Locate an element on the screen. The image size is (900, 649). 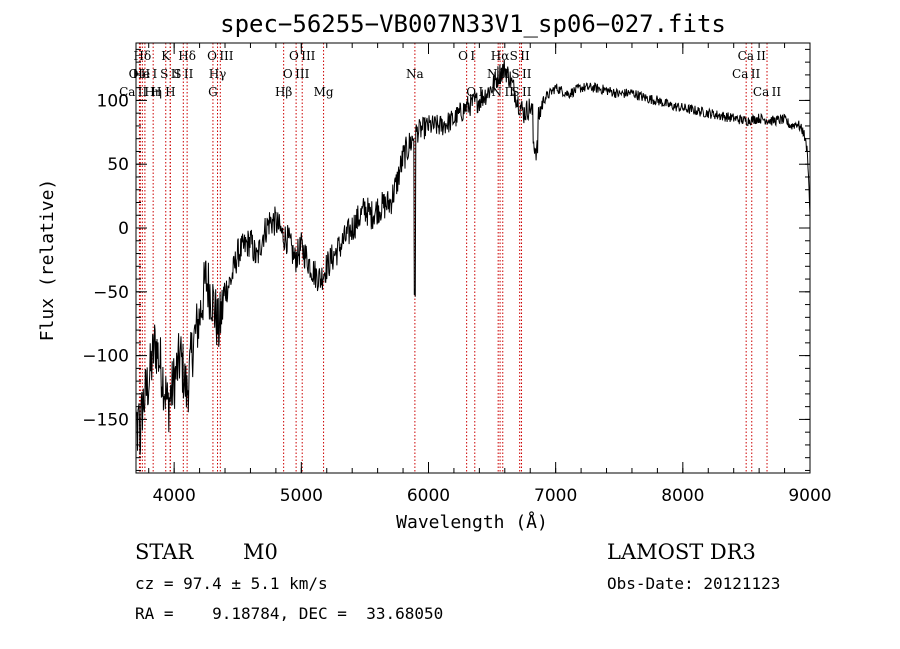
line-label-20: Hα is located at coordinates (500, 56).